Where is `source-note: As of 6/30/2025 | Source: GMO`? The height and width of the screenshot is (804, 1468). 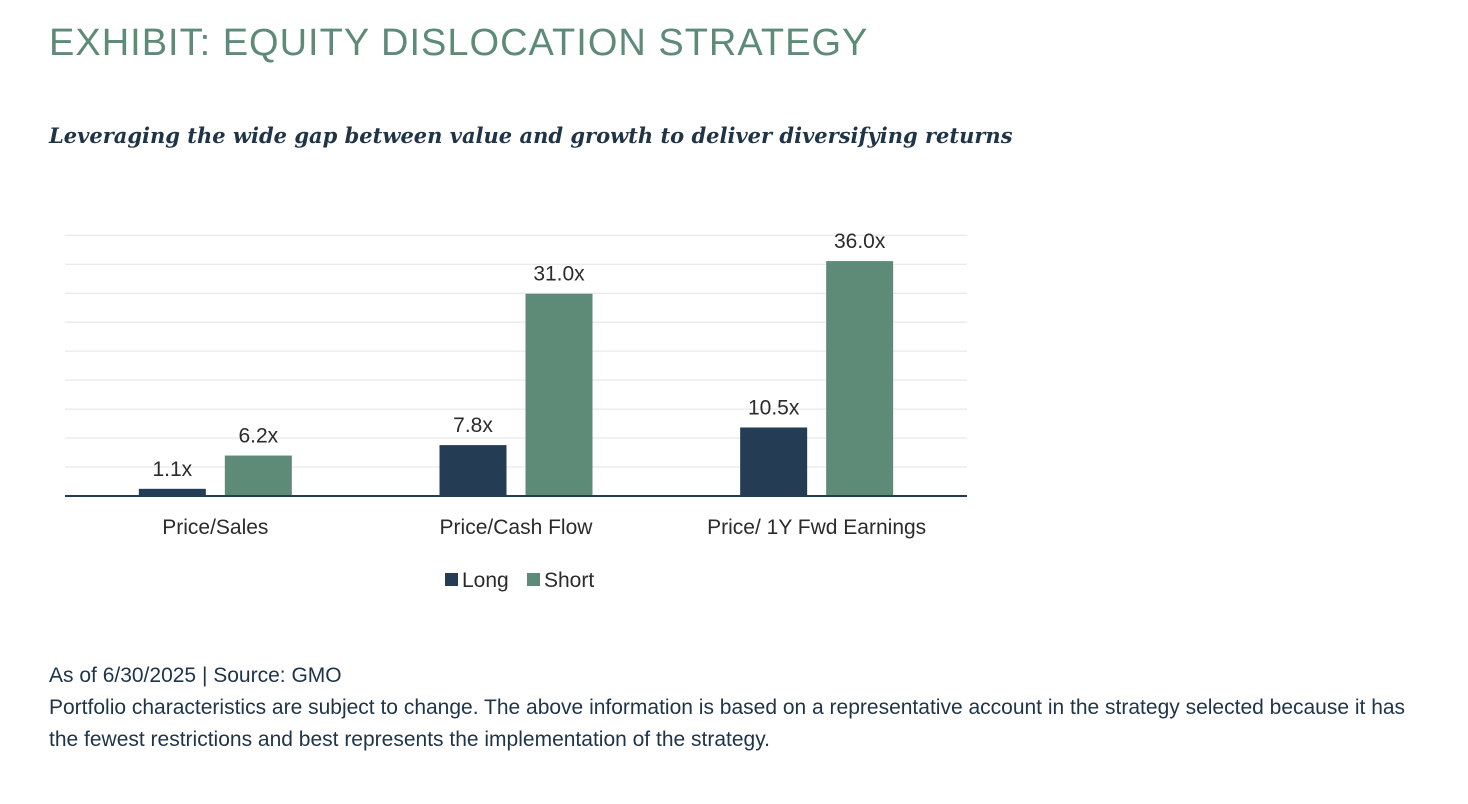
source-note: As of 6/30/2025 | Source: GMO is located at coordinates (195, 675).